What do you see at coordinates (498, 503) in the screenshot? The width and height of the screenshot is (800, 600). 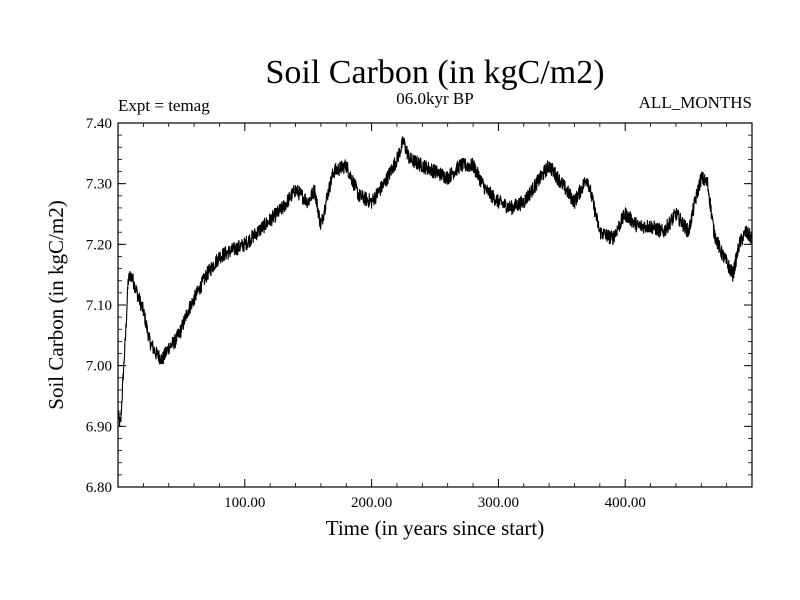 I see `x-tick-label: 300.00` at bounding box center [498, 503].